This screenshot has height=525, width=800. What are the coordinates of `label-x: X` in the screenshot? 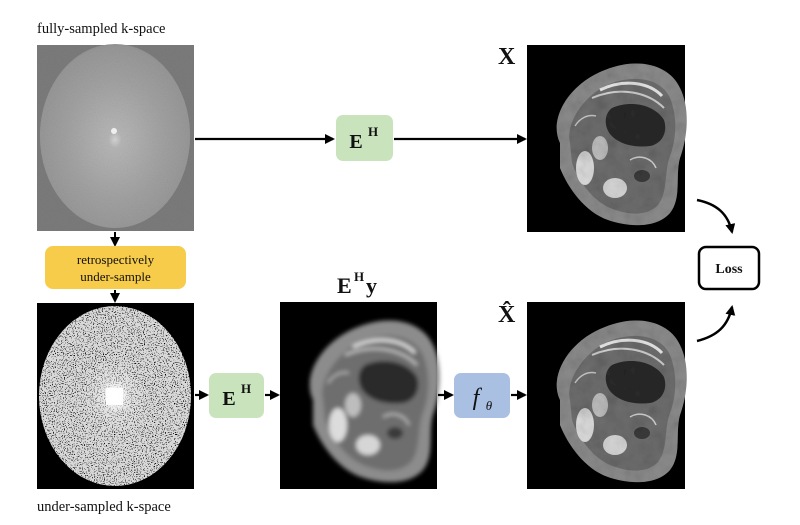 It's located at (507, 57).